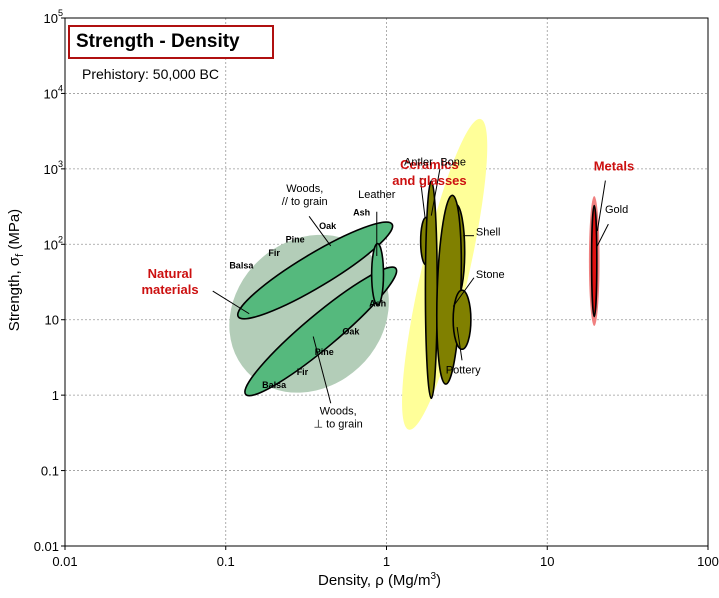  Describe the element at coordinates (594, 261) in the screenshot. I see `material-gold` at that location.